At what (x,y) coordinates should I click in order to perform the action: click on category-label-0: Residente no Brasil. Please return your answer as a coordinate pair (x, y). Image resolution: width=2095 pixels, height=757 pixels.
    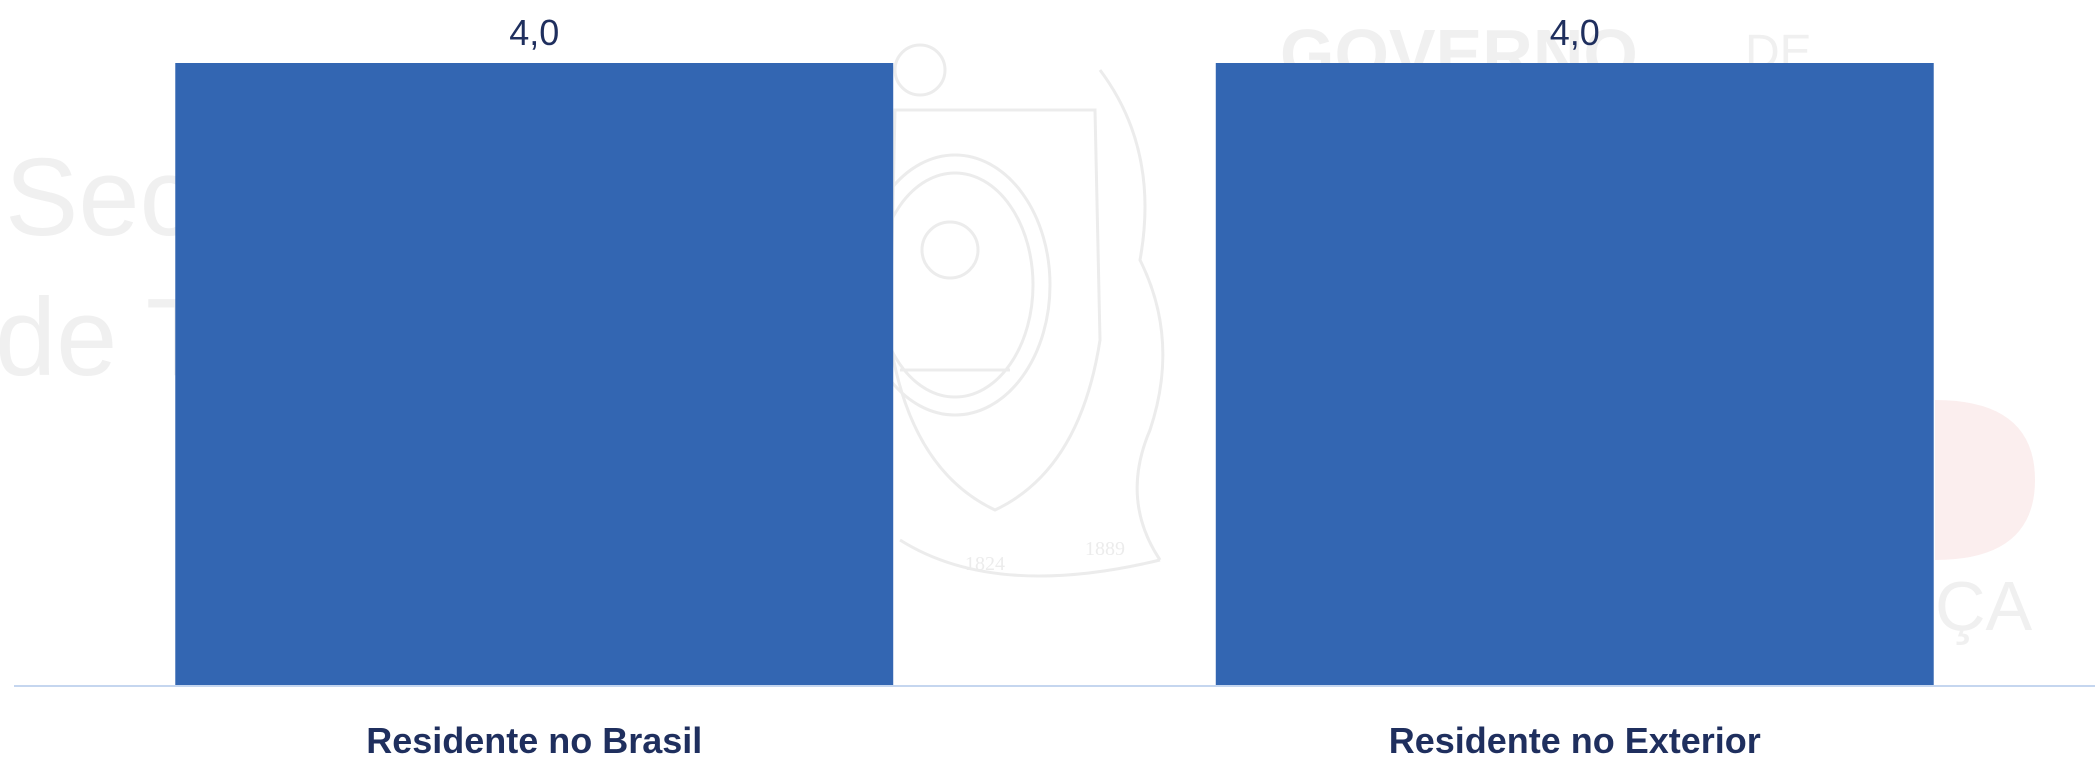
    Looking at the image, I should click on (534, 738).